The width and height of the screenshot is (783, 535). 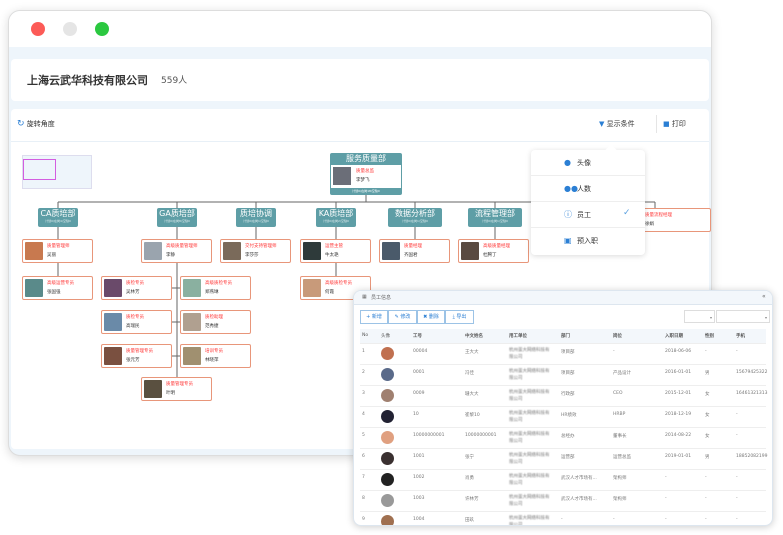 What do you see at coordinates (255, 251) in the screenshot?
I see `person-card: 交付支持管理师 李莎莎` at bounding box center [255, 251].